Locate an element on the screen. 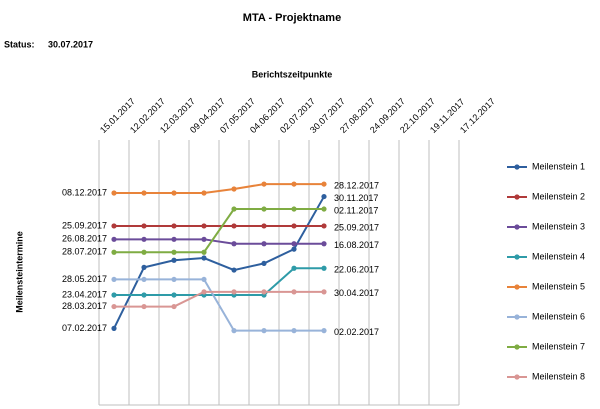  end-label: 02.02.2017 is located at coordinates (356, 332).